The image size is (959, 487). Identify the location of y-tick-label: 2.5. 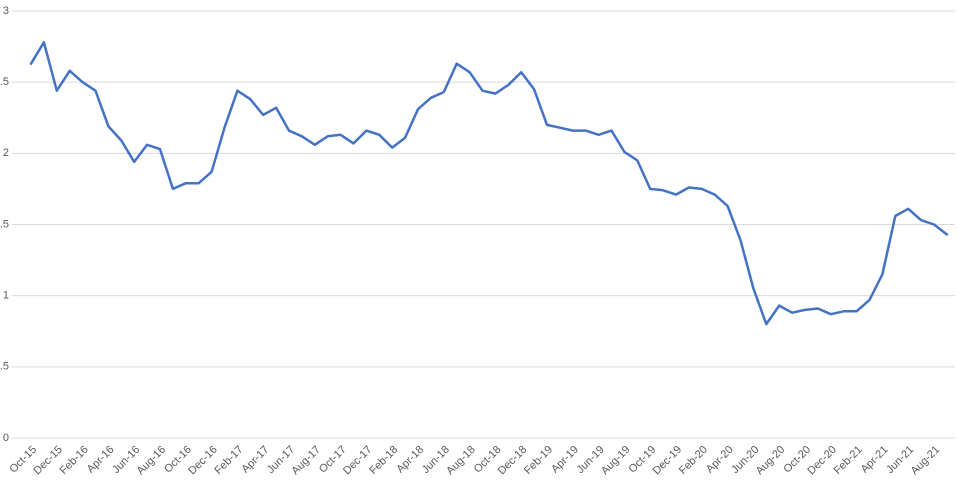
(4, 82).